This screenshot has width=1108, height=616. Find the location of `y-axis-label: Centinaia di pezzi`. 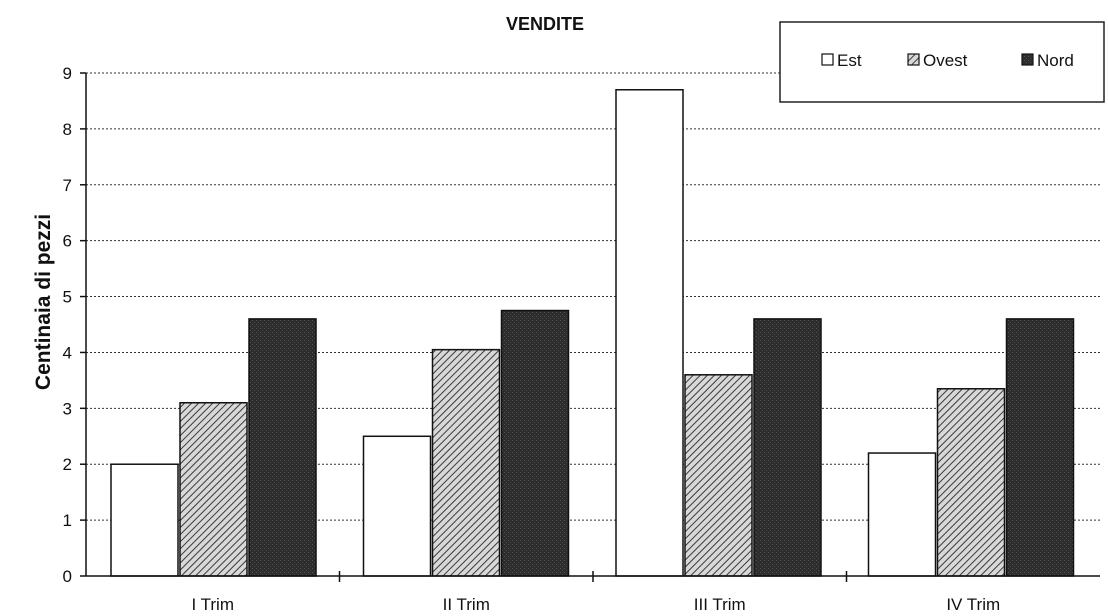

y-axis-label: Centinaia di pezzi is located at coordinates (43, 302).